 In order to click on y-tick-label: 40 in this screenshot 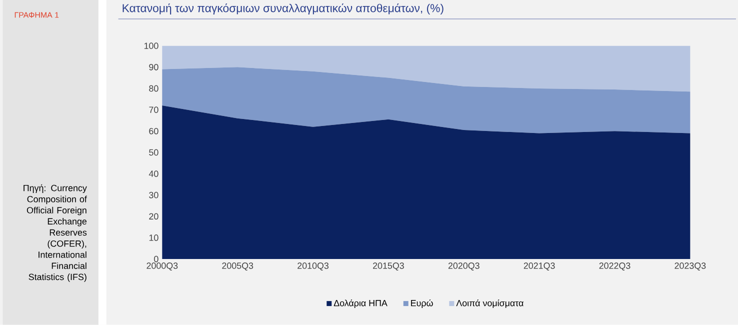, I will do `click(153, 174)`.